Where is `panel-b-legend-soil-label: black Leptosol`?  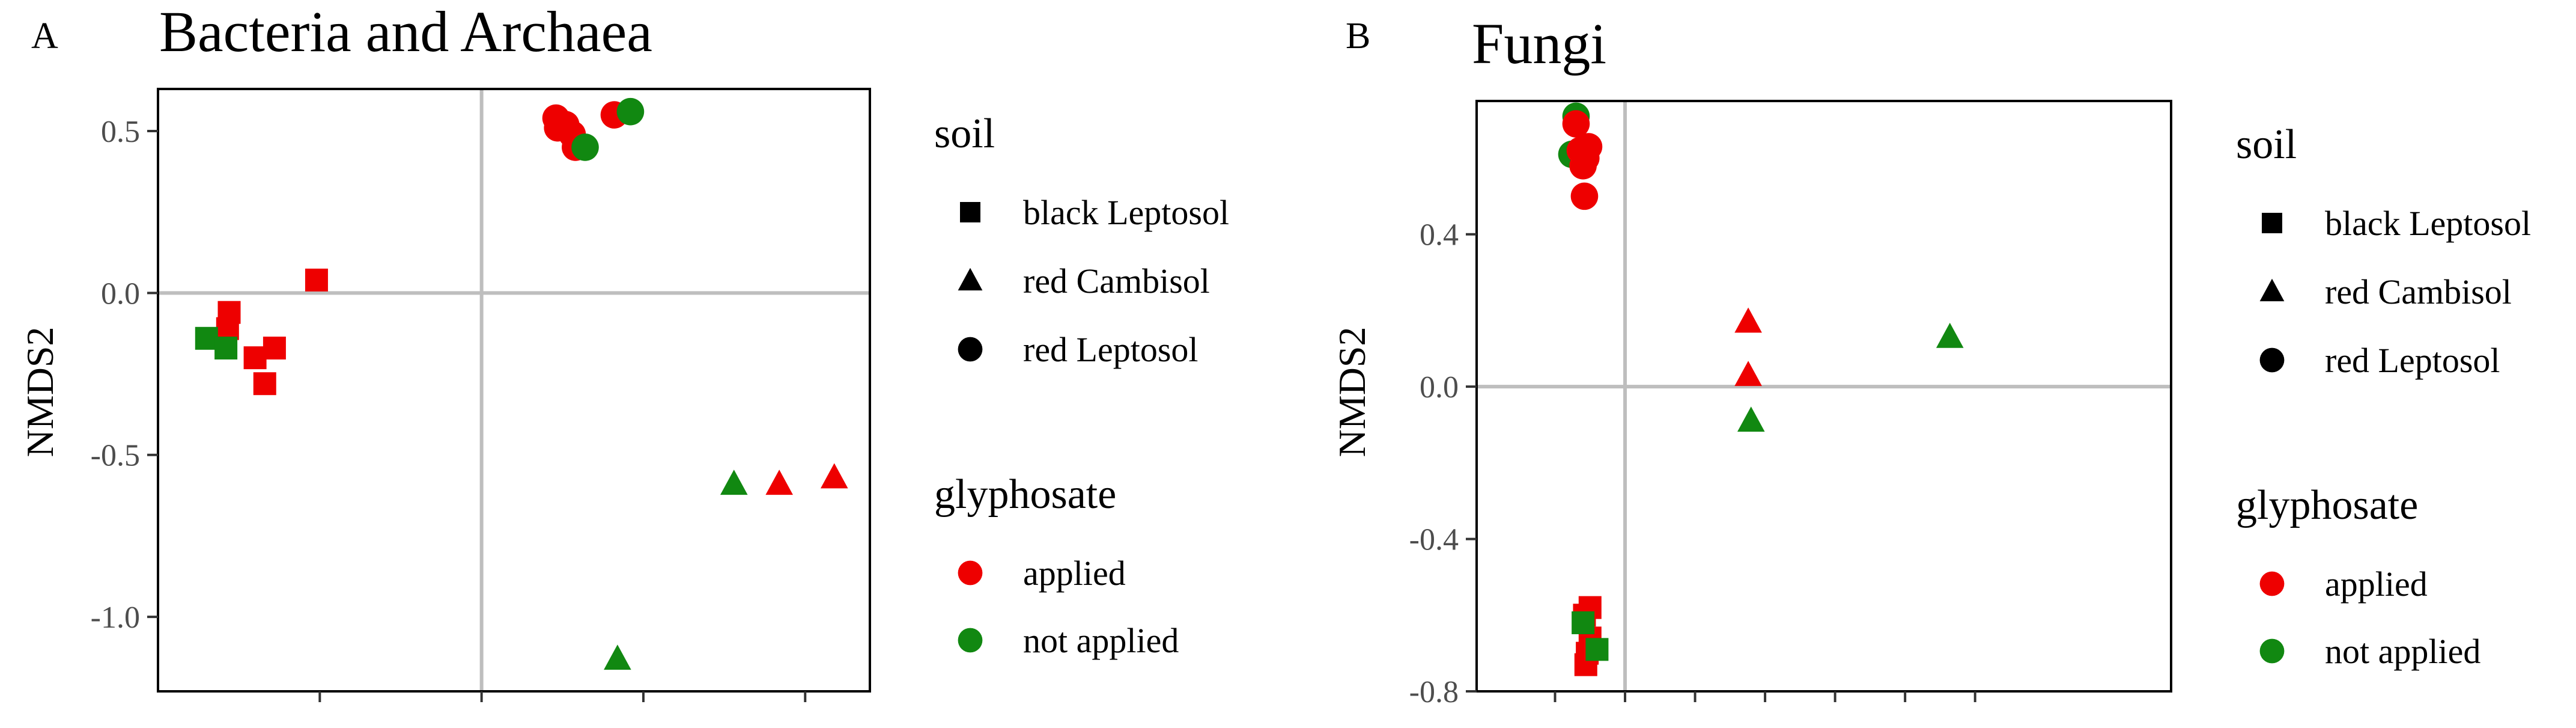
panel-b-legend-soil-label: black Leptosol is located at coordinates (2428, 224).